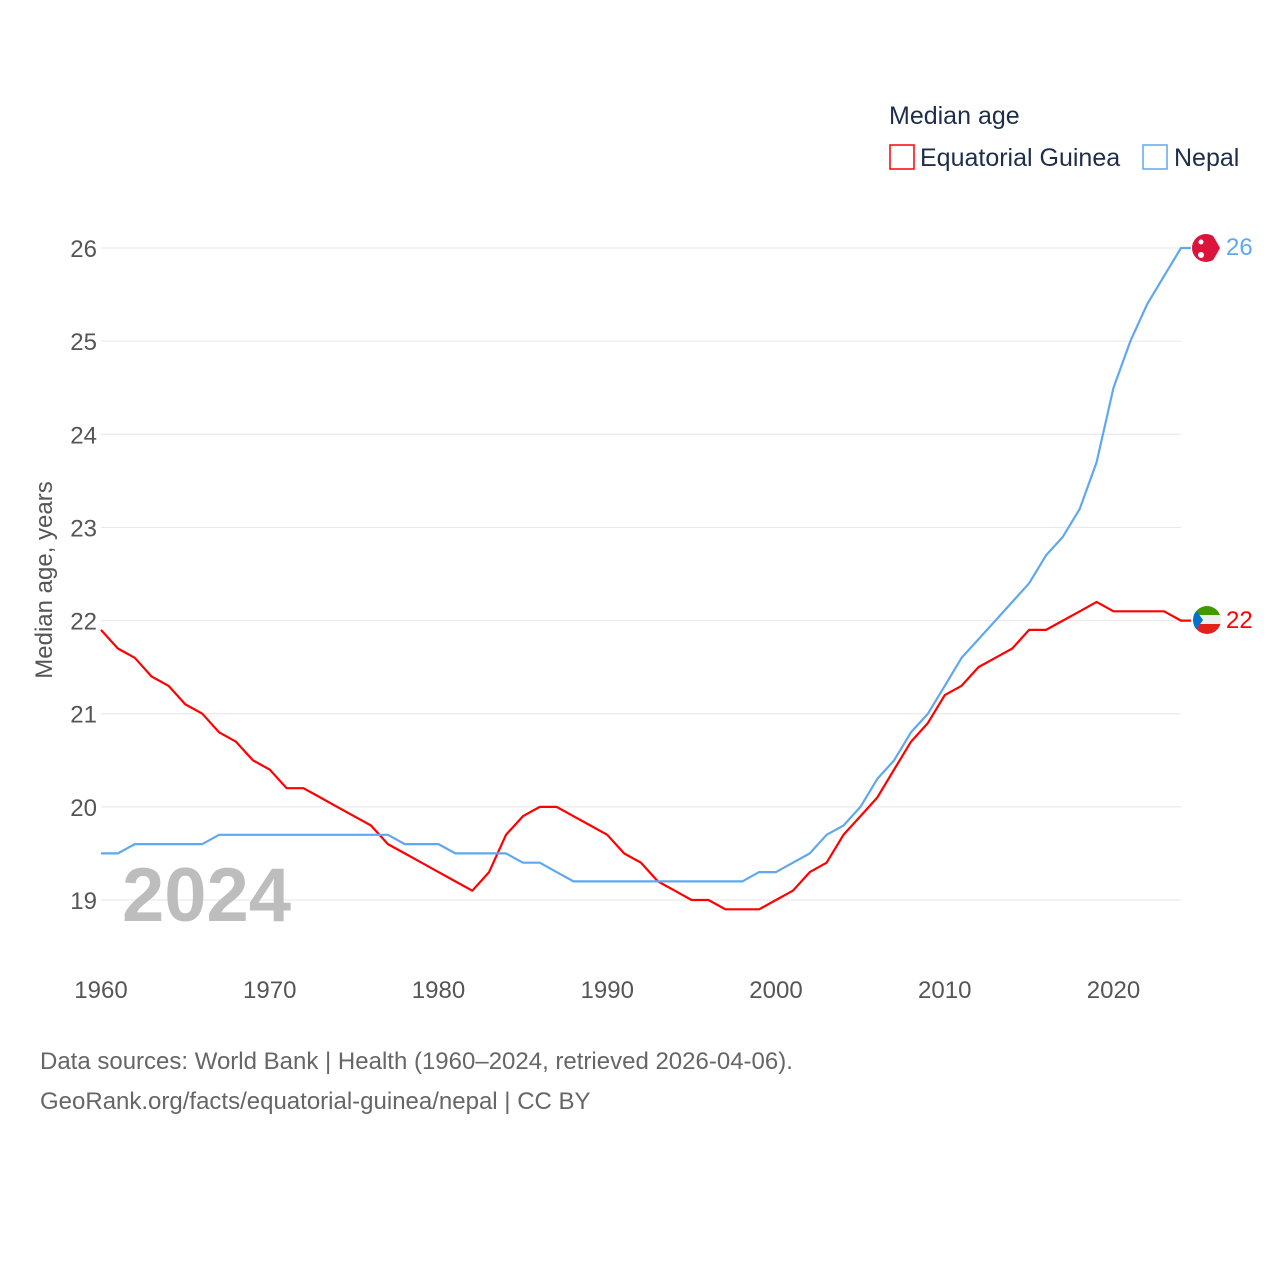 The height and width of the screenshot is (1280, 1280). I want to click on flag-nepal-icon, so click(1206, 248).